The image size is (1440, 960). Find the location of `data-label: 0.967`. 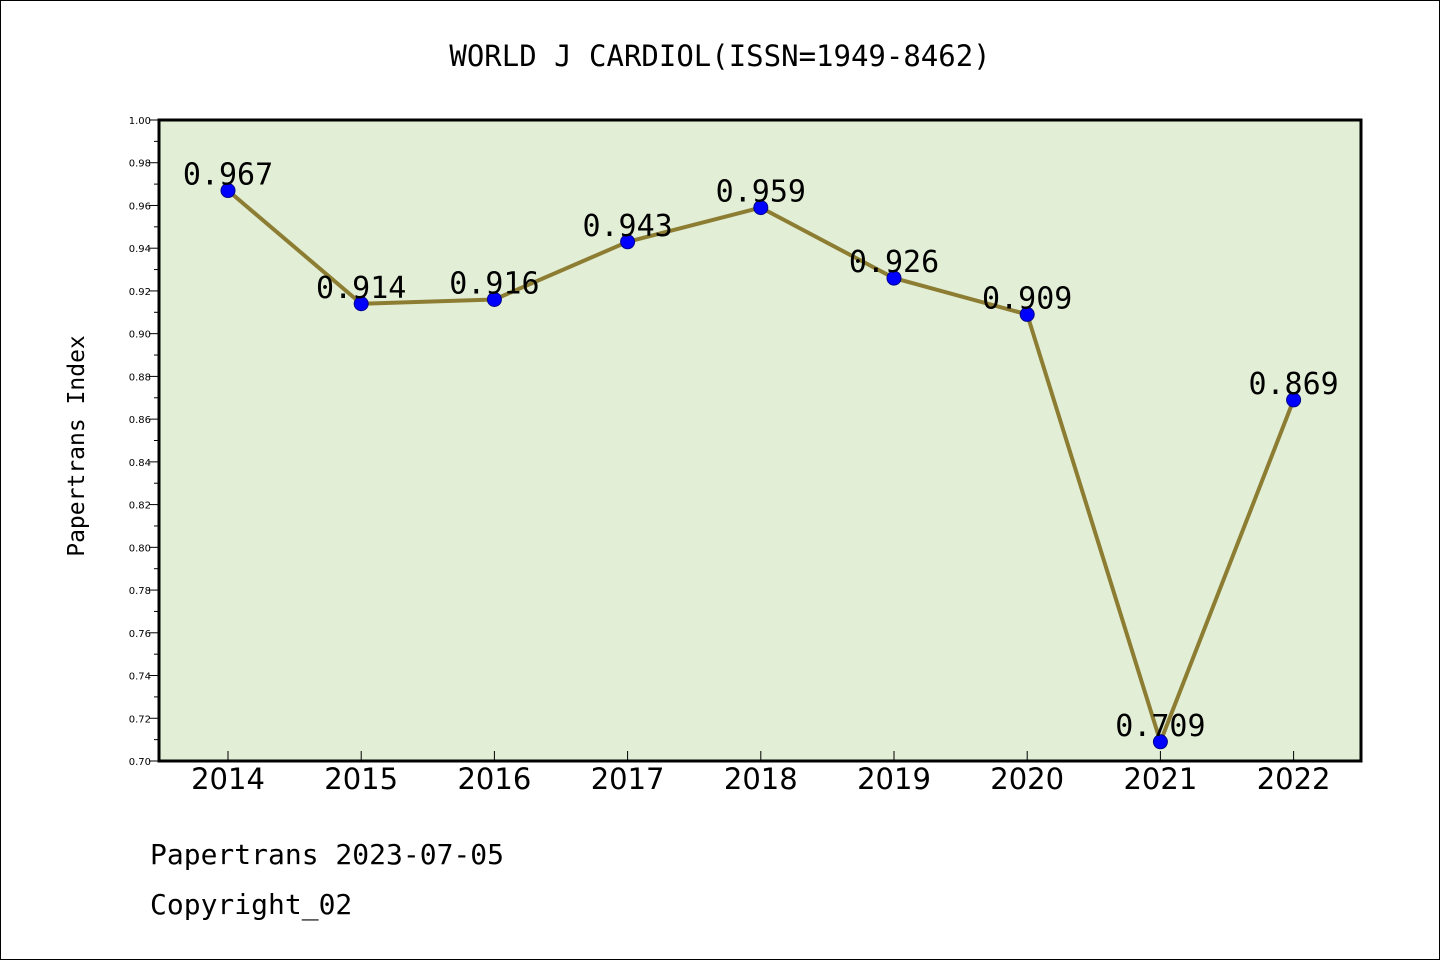

data-label: 0.967 is located at coordinates (228, 175).